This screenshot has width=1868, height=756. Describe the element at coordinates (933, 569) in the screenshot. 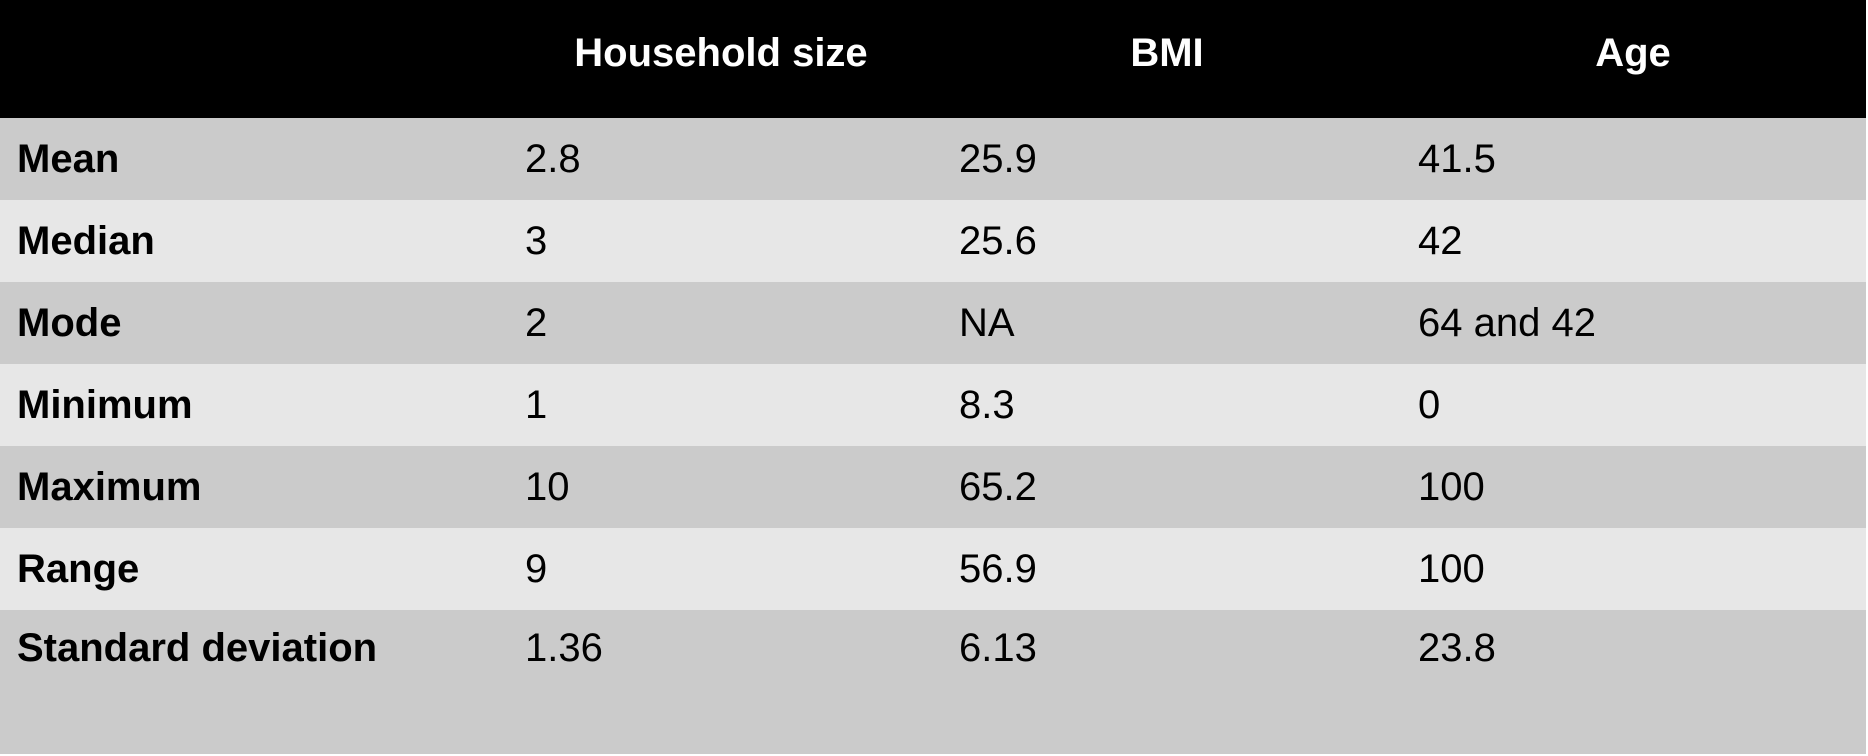

I see `table-row: Range 9 56.9 100` at that location.